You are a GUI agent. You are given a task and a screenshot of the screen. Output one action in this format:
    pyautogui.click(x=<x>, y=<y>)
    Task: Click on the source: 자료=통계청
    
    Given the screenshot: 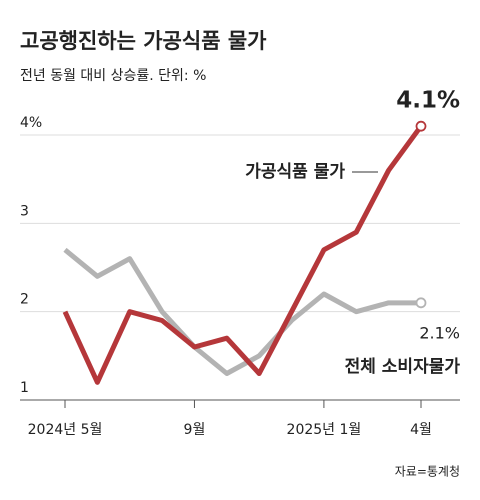 What is the action you would take?
    pyautogui.click(x=427, y=472)
    